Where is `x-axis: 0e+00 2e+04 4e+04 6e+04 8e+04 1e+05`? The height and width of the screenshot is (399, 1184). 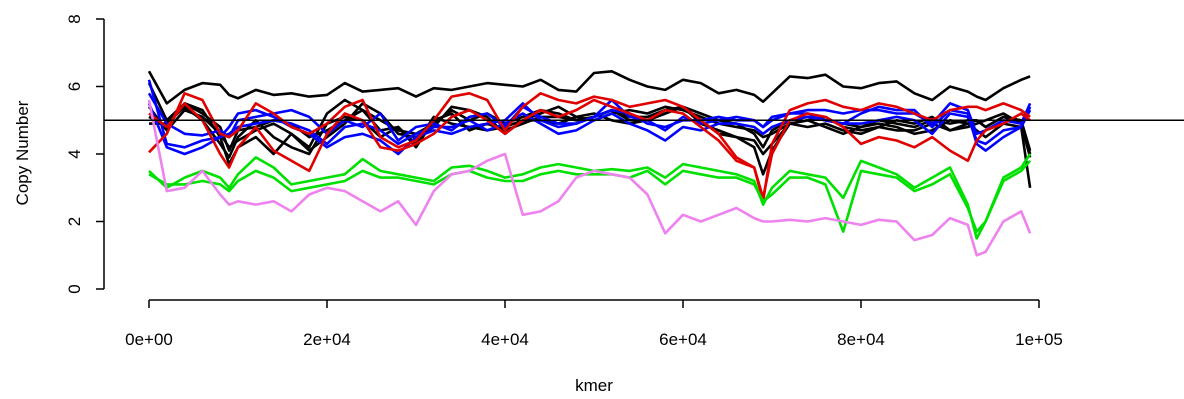
x-axis: 0e+00 2e+04 4e+04 6e+04 8e+04 1e+05 is located at coordinates (594, 324).